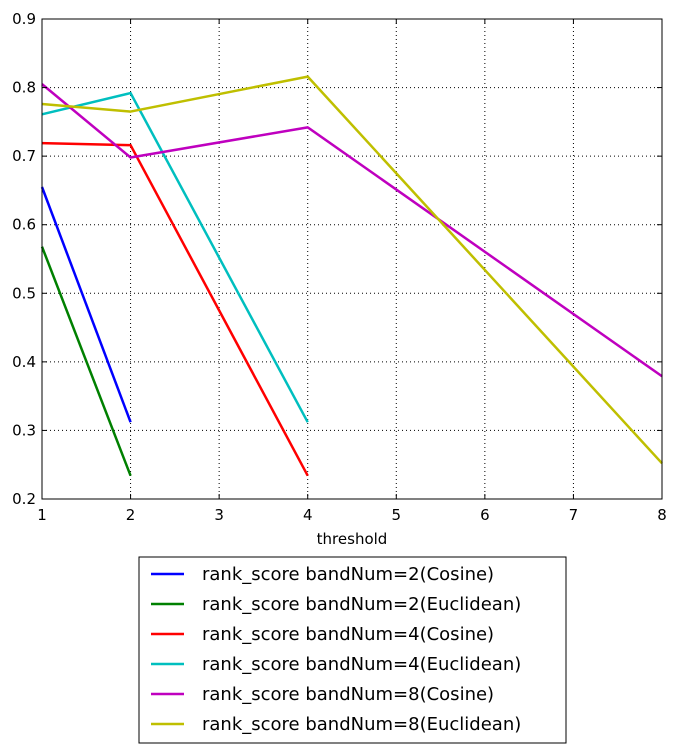 The width and height of the screenshot is (677, 753). Describe the element at coordinates (308, 515) in the screenshot. I see `x-tick-label: 4` at that location.